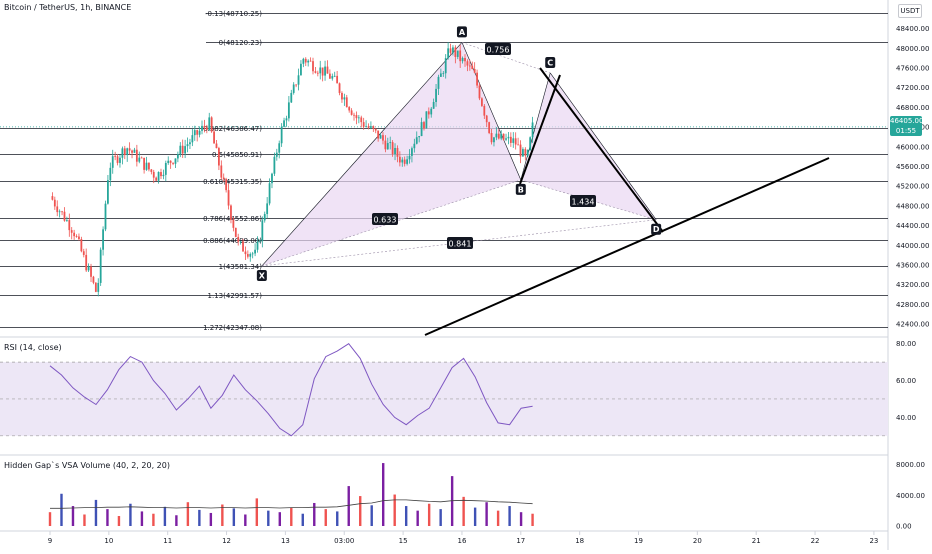 The width and height of the screenshot is (932, 554). Describe the element at coordinates (233, 14) in the screenshot. I see `fib-level-label: -0.13(48710.25)` at that location.